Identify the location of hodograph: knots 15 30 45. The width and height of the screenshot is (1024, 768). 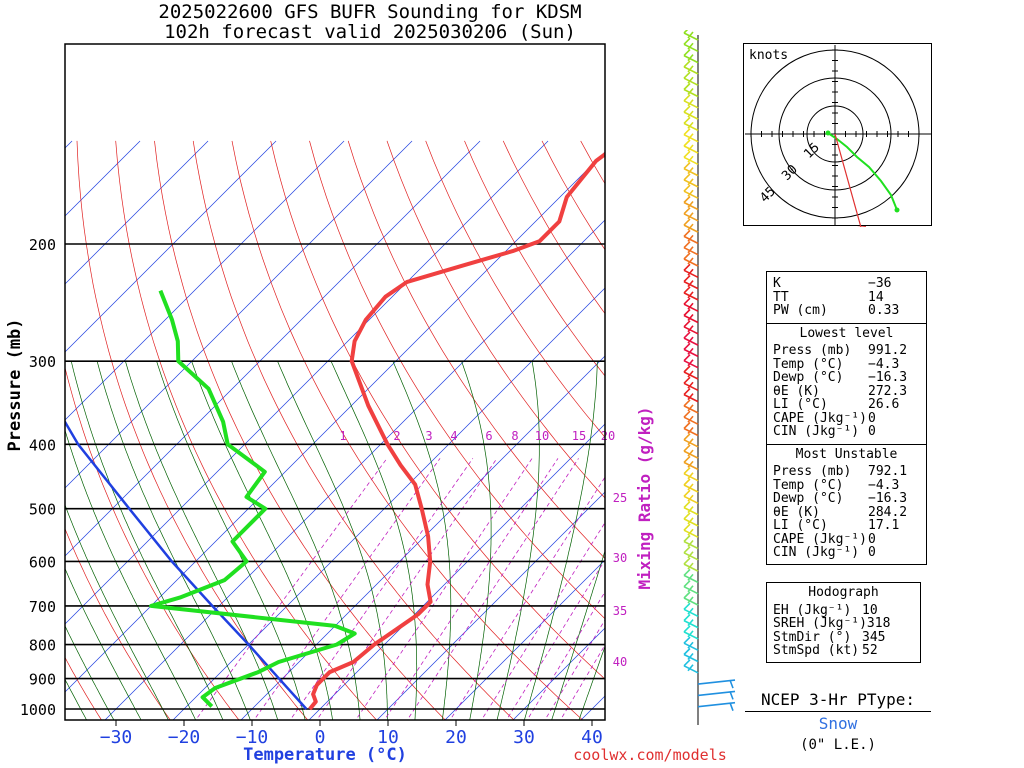
(837, 135).